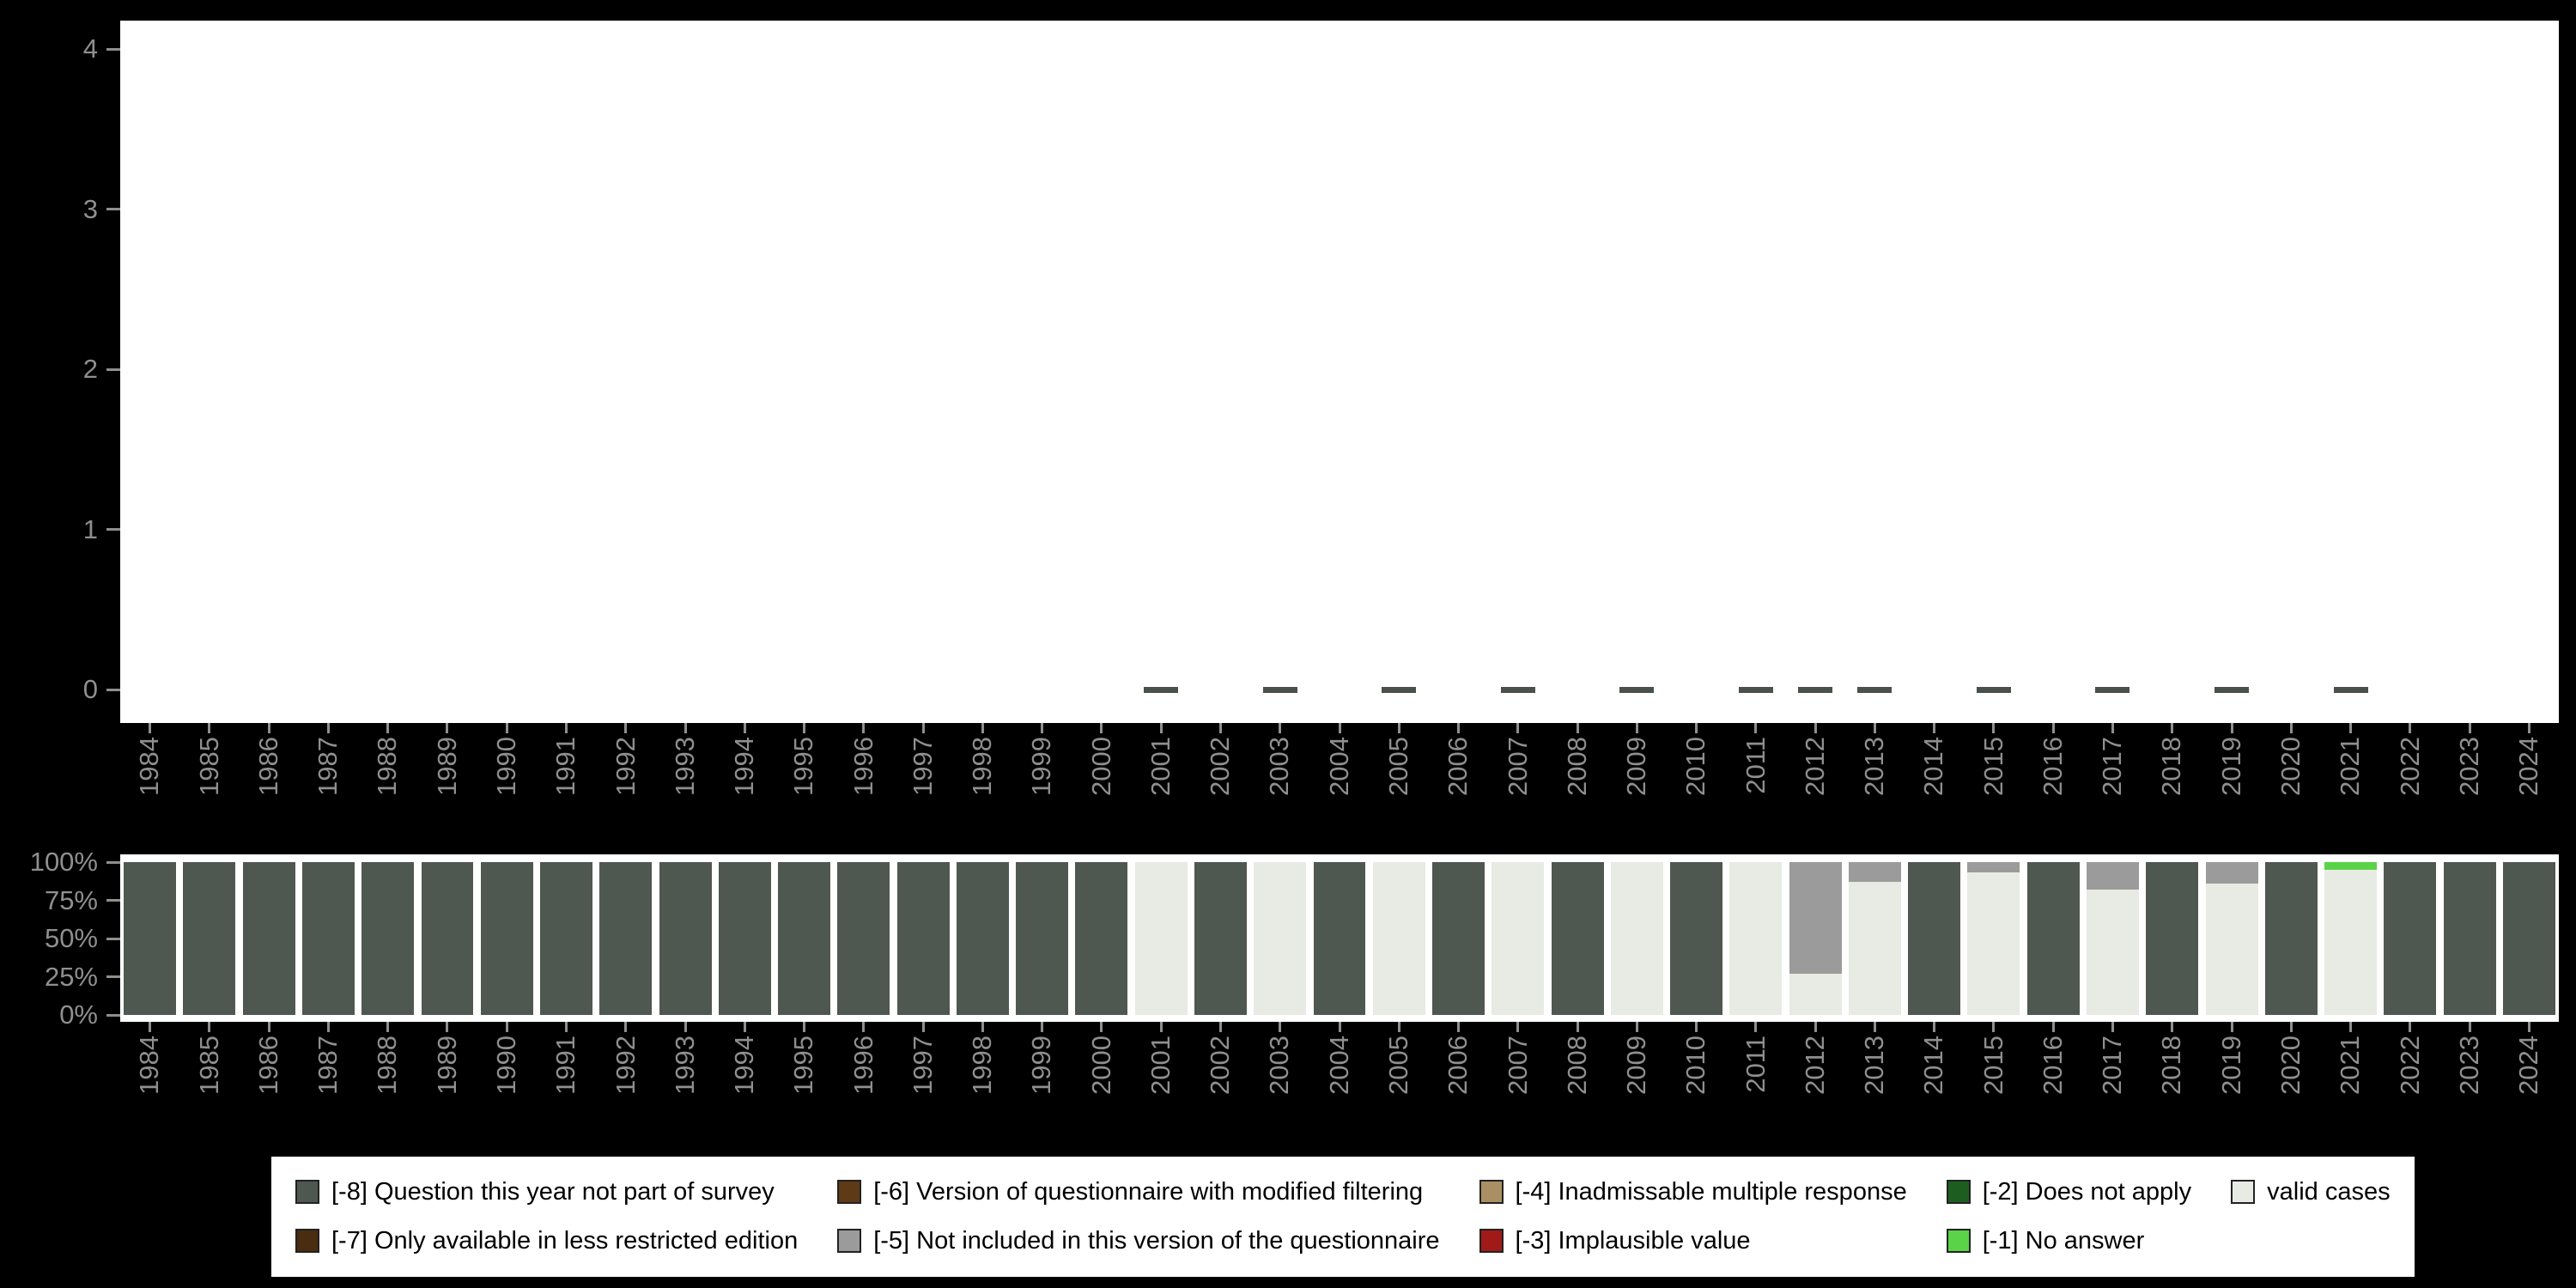  I want to click on y-axis-tick-label: 3, so click(90, 208).